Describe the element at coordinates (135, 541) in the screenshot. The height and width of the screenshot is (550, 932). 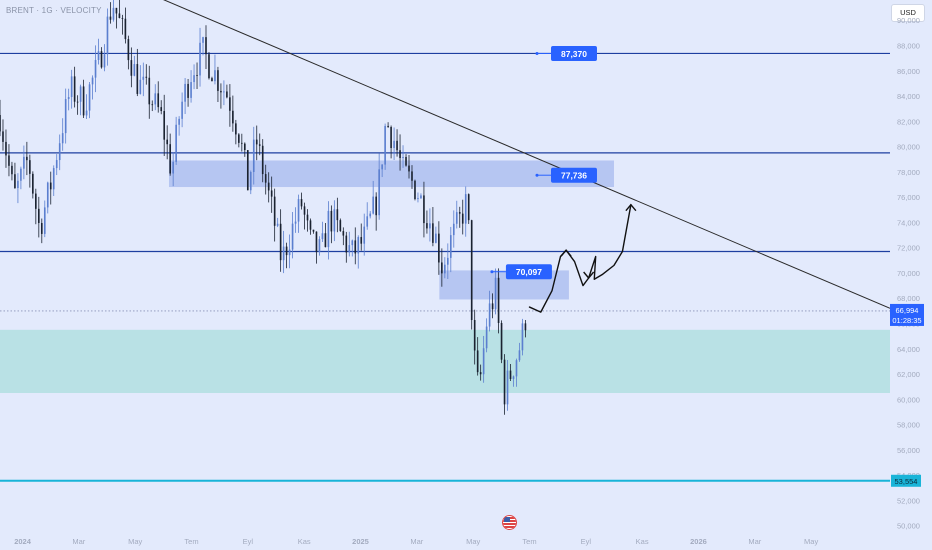
I see `x-tick-label: May` at that location.